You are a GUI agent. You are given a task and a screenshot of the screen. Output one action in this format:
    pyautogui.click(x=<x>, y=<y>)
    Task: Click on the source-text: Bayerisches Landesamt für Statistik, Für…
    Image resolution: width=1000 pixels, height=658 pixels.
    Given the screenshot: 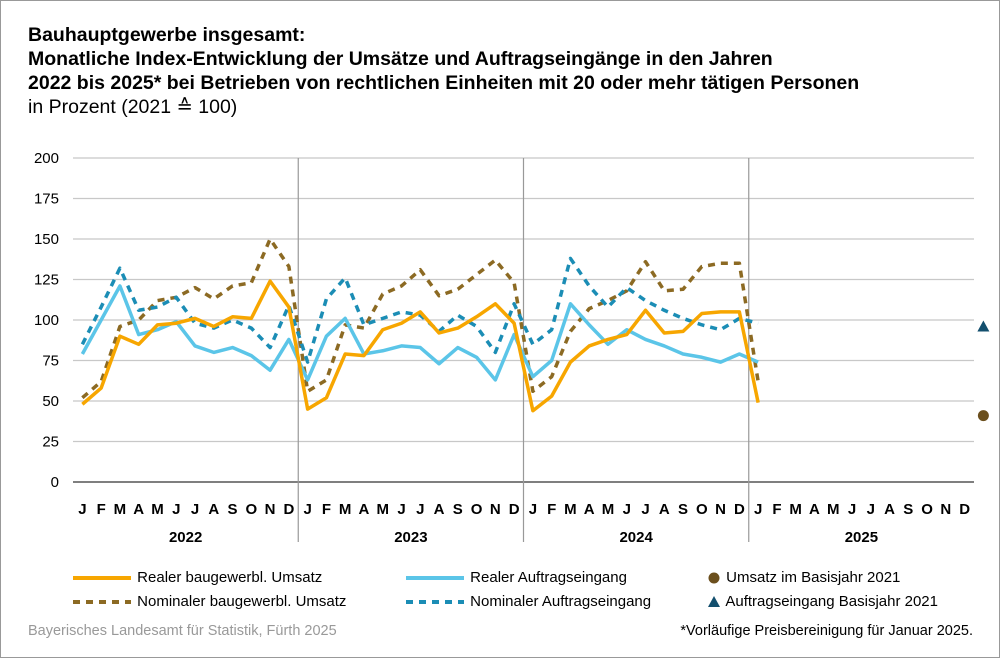 What is the action you would take?
    pyautogui.click(x=182, y=631)
    